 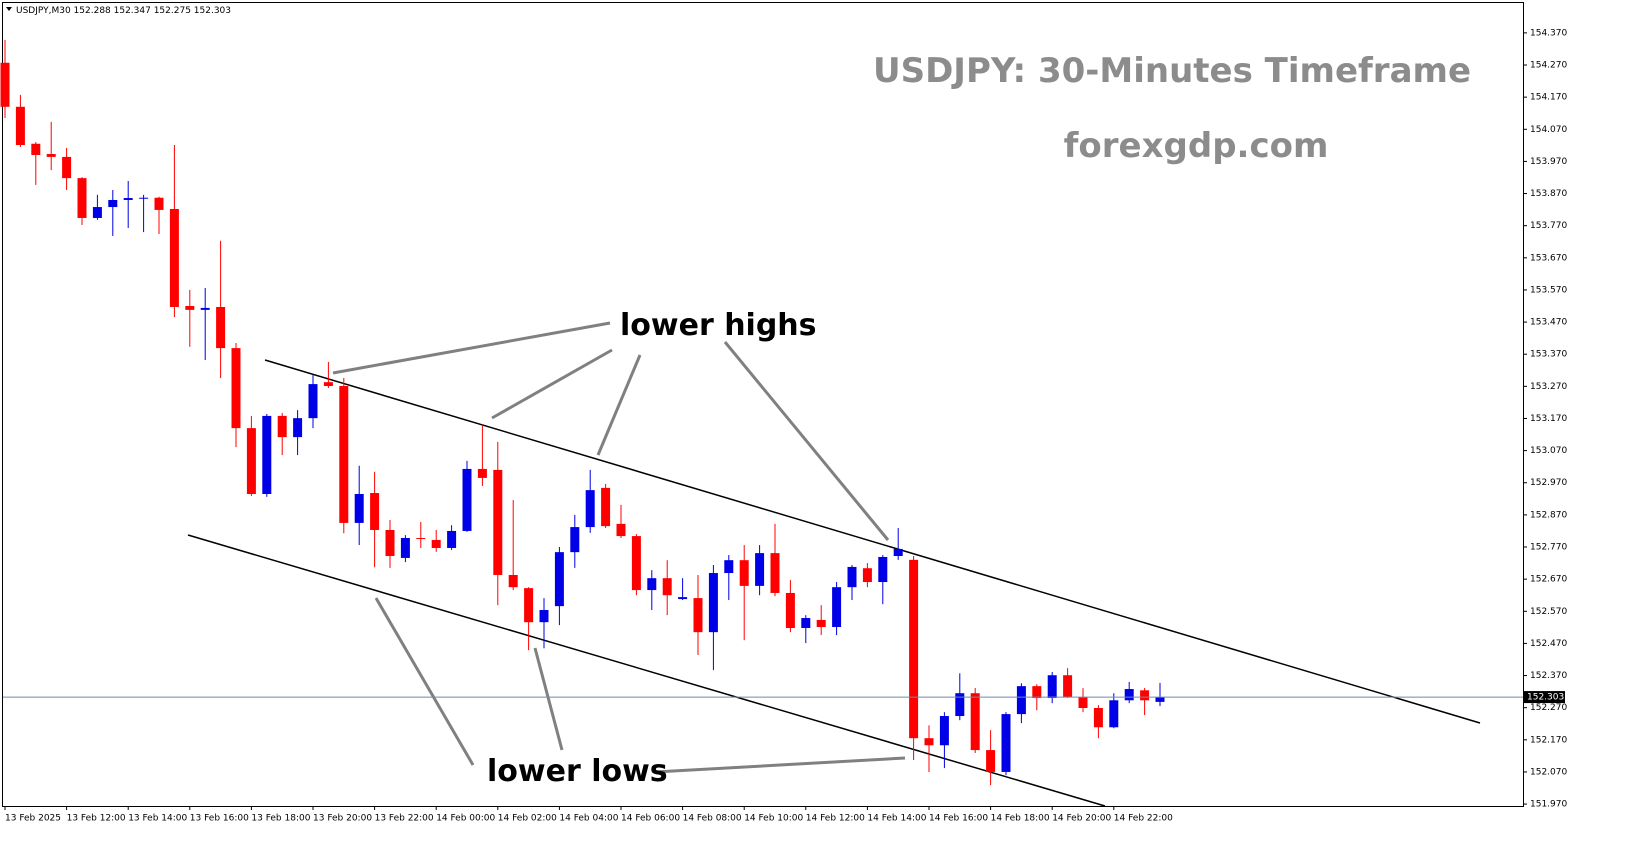 I want to click on x-tick-label: 14 Feb 22:00, so click(x=1143, y=819).